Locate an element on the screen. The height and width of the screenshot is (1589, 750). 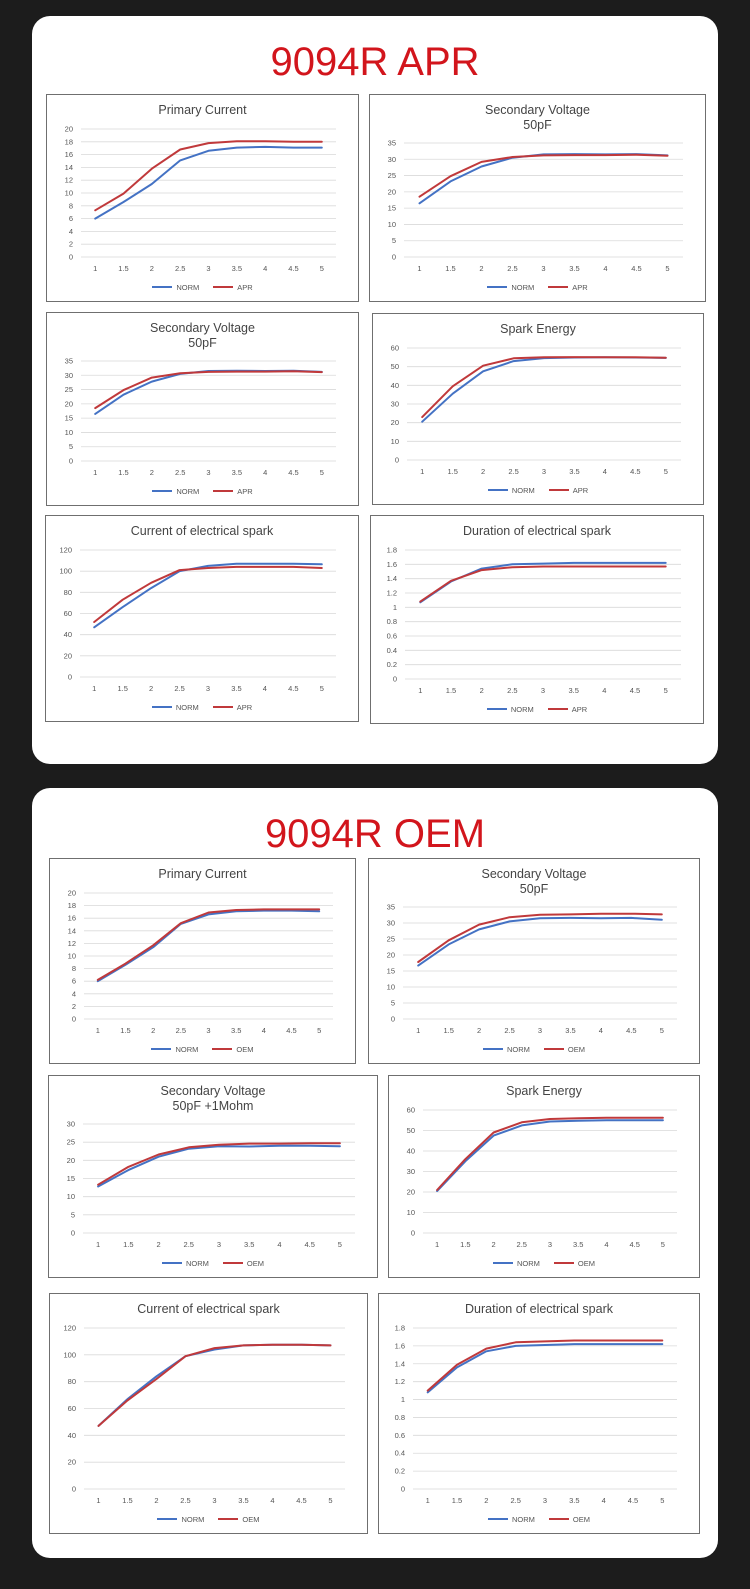
y-tick-label: 50 is located at coordinates (411, 1130).